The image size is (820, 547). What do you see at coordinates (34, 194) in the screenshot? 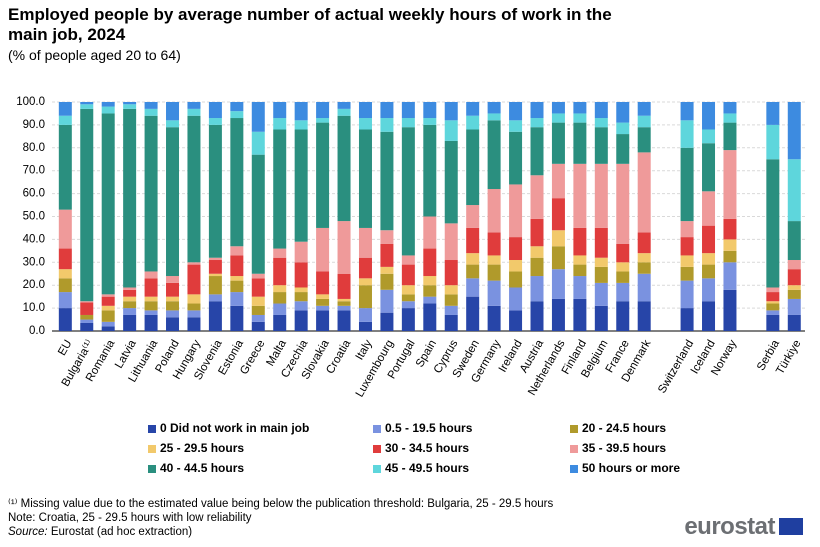
I see `y-tick-label: 60.0` at bounding box center [34, 194].